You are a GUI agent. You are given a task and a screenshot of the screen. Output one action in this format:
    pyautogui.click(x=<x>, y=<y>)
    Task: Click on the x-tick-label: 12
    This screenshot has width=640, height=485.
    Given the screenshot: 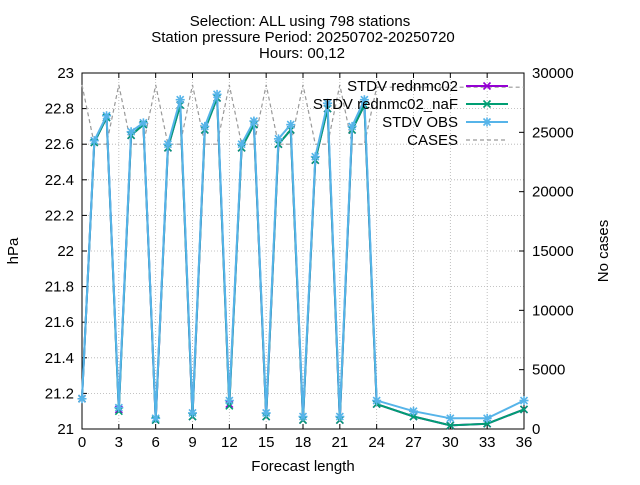 What is the action you would take?
    pyautogui.click(x=229, y=442)
    